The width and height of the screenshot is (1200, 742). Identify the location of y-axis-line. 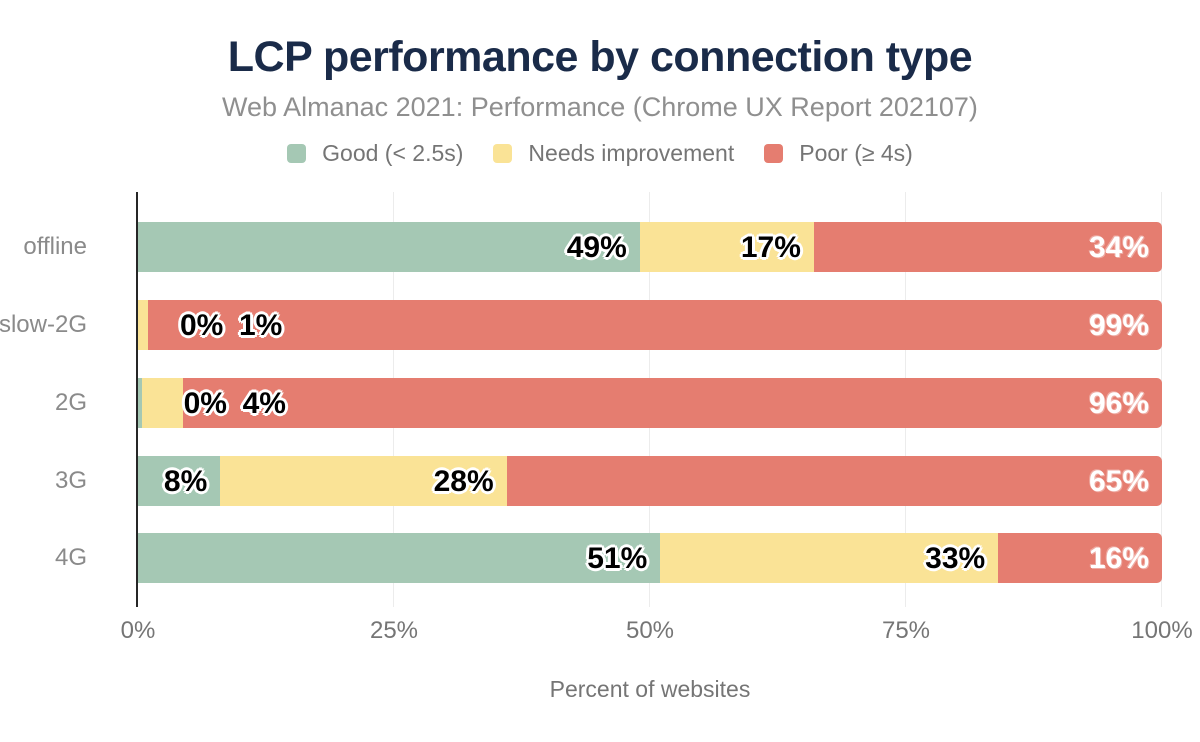
(137, 399).